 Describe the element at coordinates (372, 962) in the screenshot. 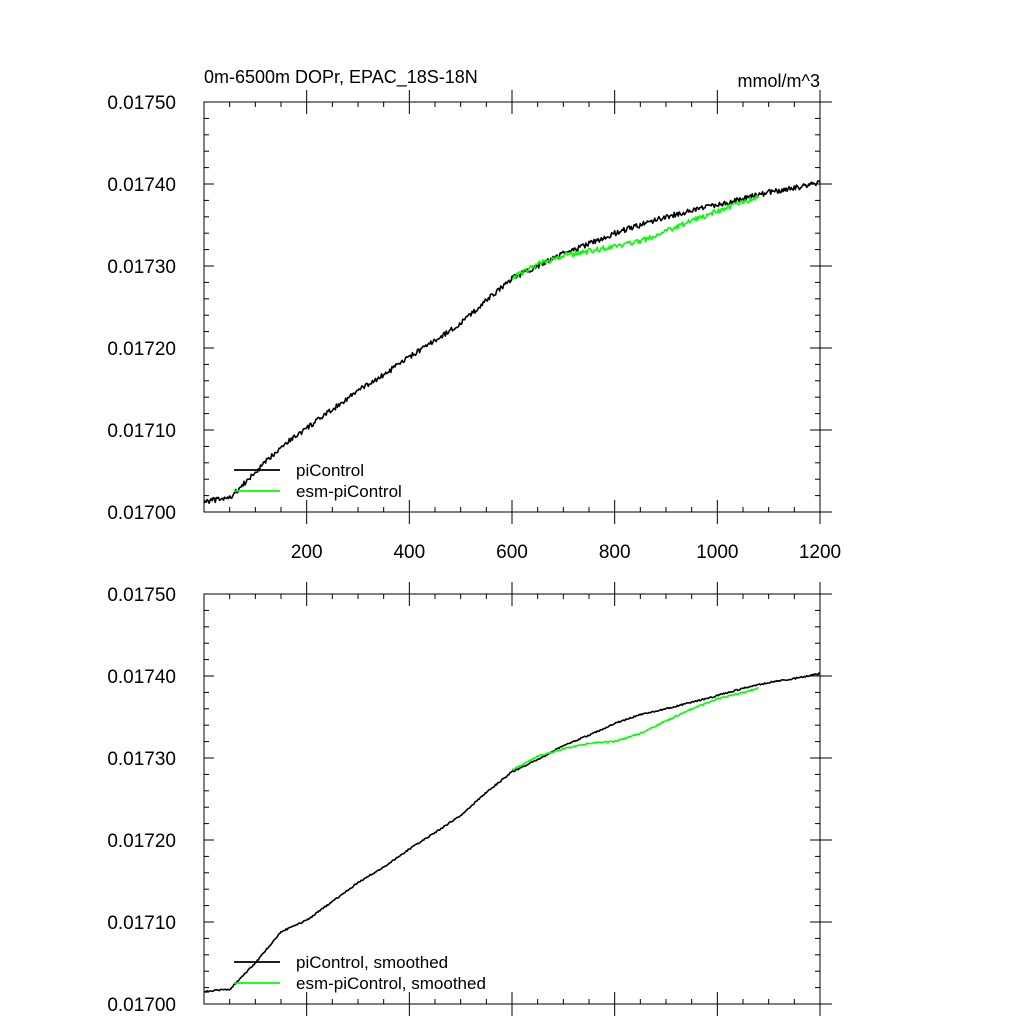

I see `legend-label: piControl, smoothed` at that location.